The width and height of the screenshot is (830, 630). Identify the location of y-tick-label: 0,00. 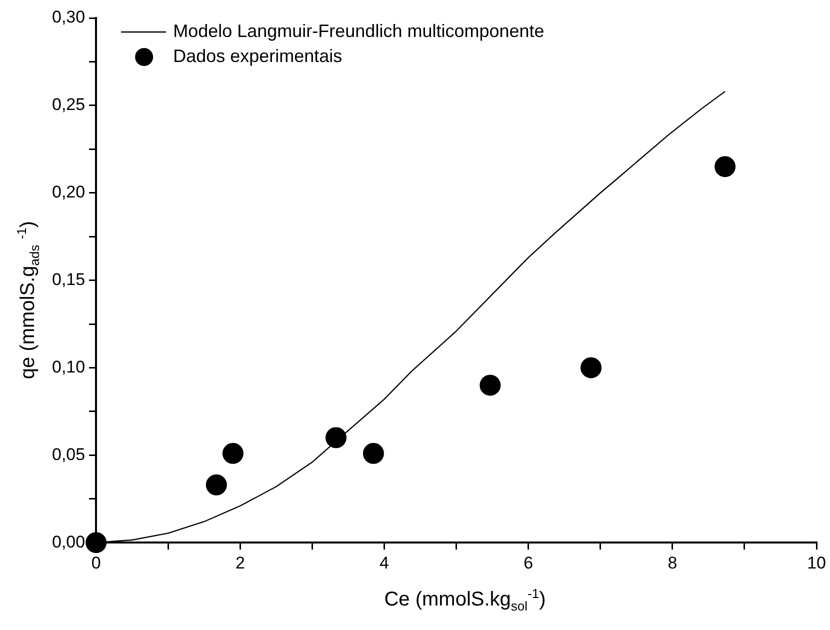
(69, 542).